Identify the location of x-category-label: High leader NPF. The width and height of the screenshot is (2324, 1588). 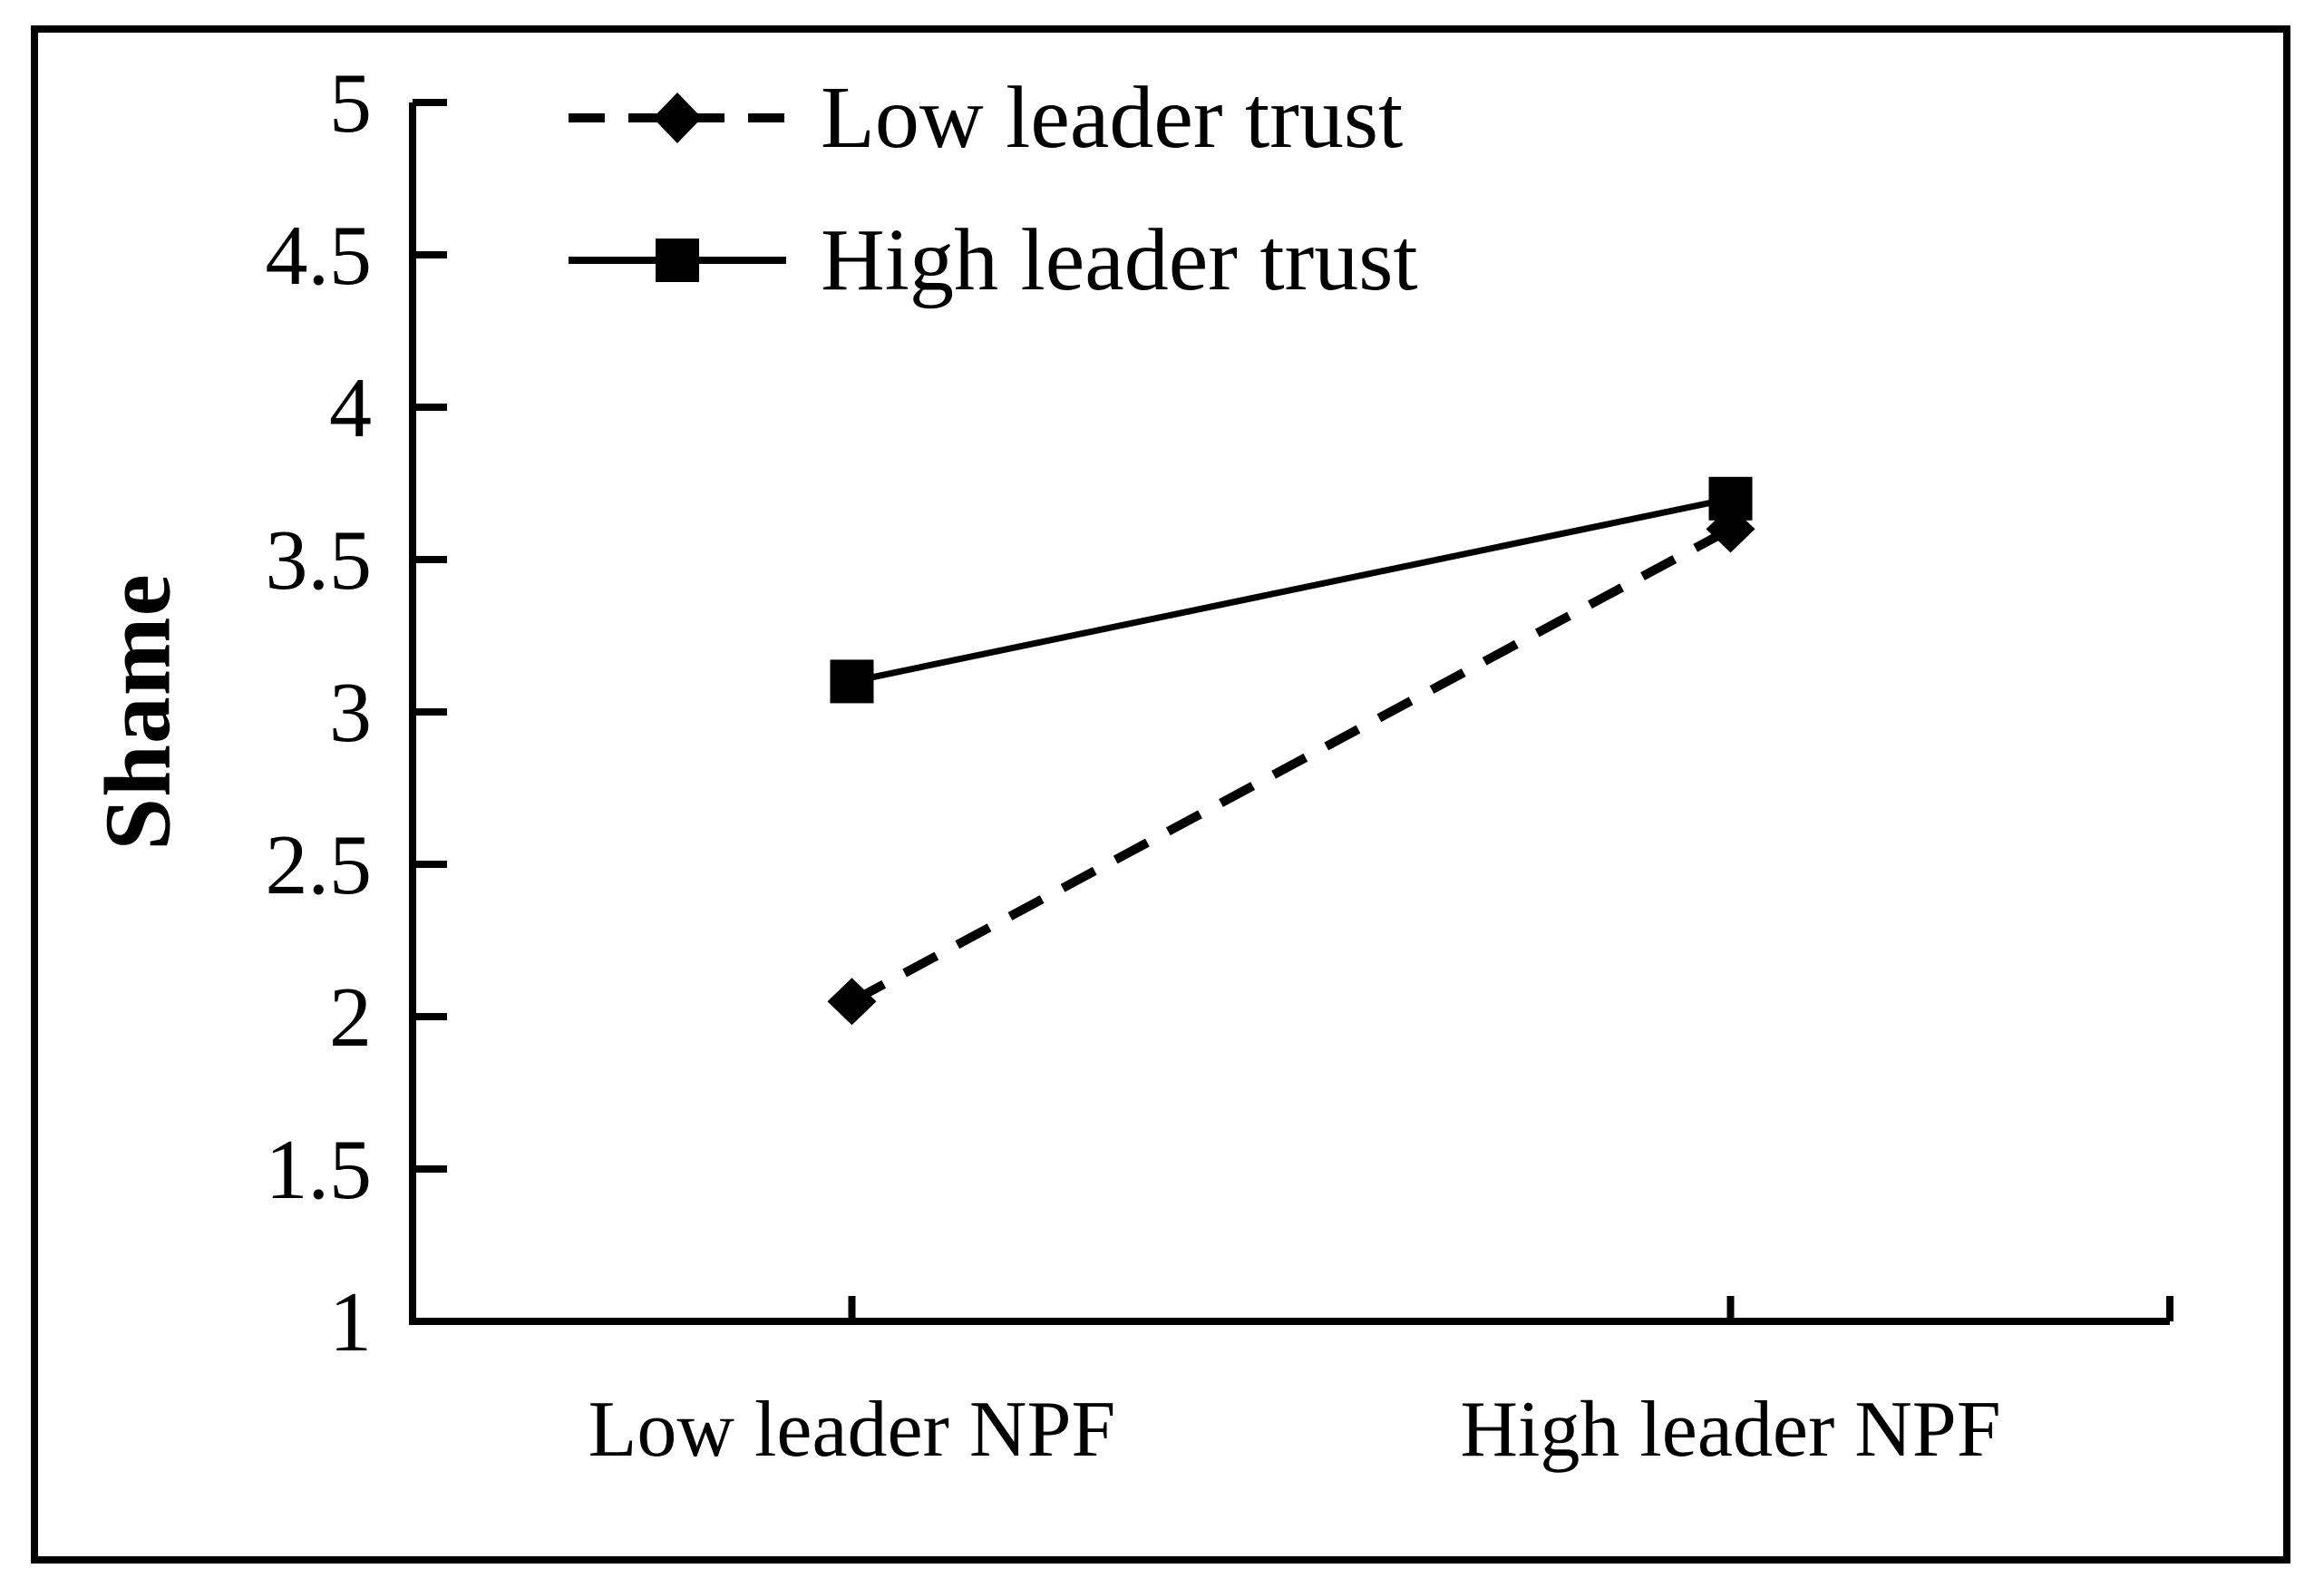
(1730, 1430).